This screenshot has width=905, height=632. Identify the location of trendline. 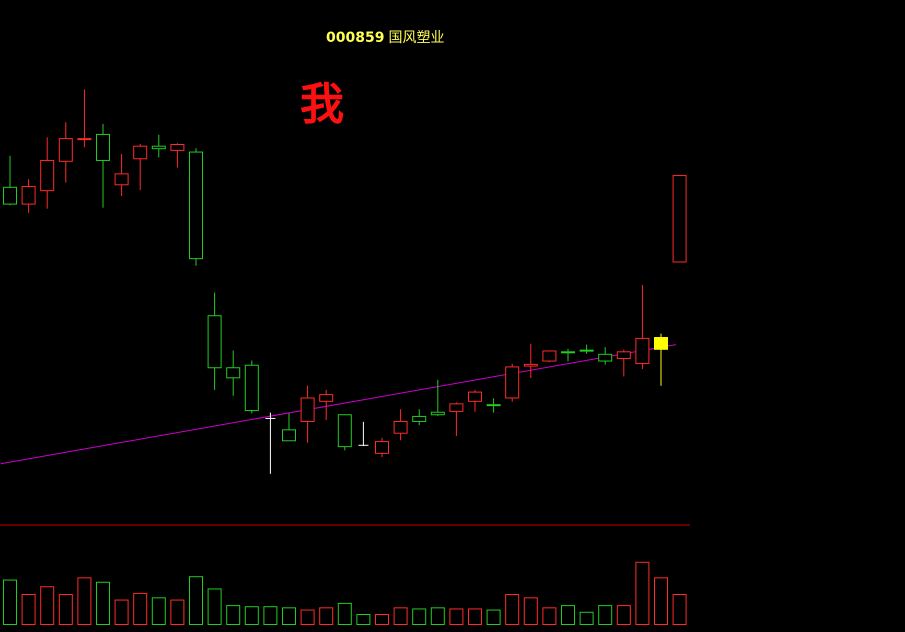
(338, 404).